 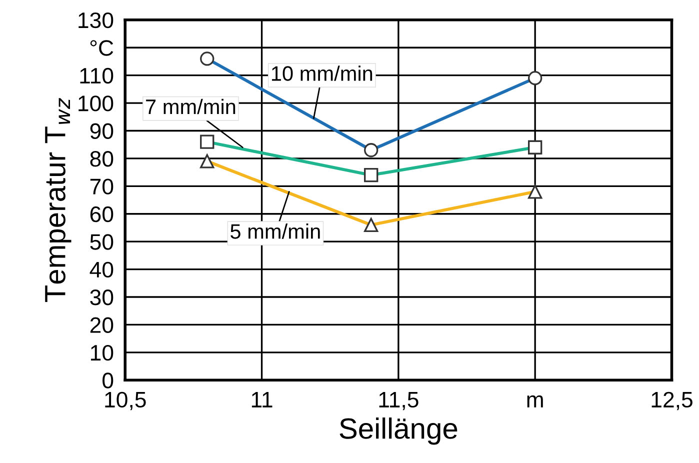 What do you see at coordinates (399, 431) in the screenshot?
I see `x-axis-title: Seillänge` at bounding box center [399, 431].